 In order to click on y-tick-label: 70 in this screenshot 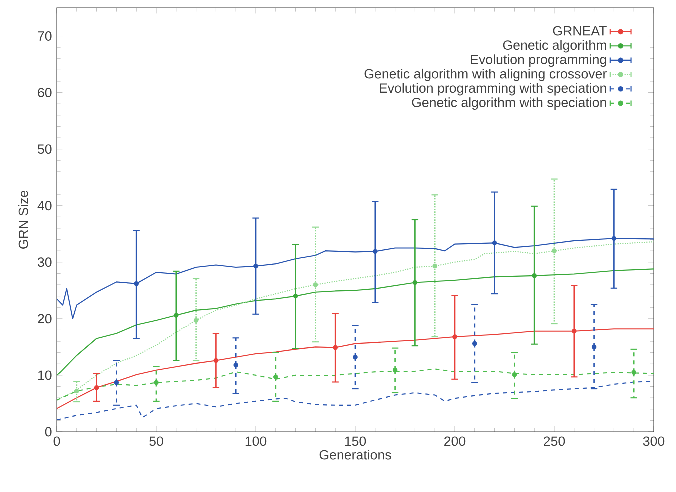, I will do `click(45, 36)`.